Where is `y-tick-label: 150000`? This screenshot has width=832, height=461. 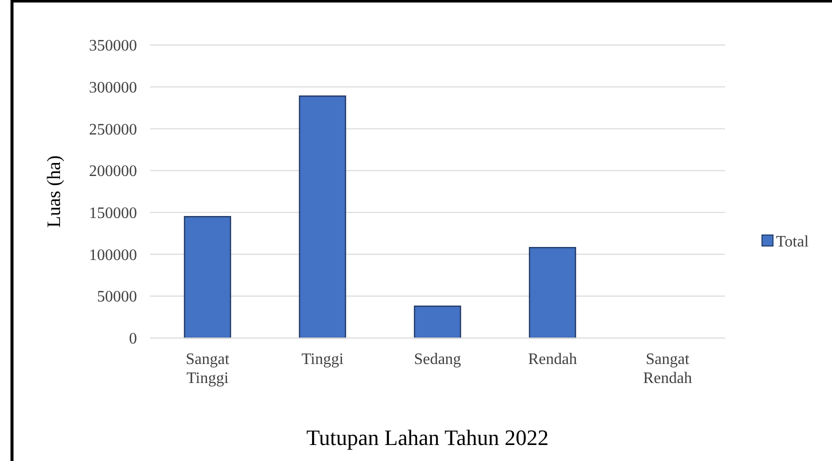
y-tick-label: 150000 is located at coordinates (113, 213).